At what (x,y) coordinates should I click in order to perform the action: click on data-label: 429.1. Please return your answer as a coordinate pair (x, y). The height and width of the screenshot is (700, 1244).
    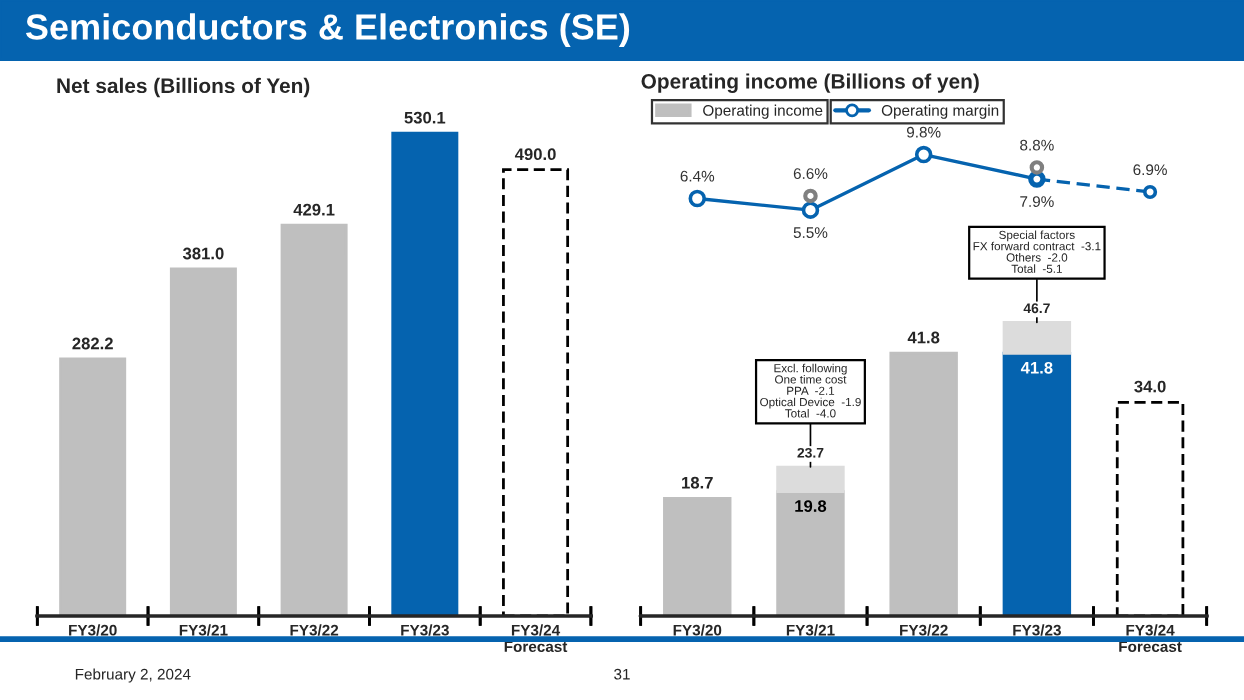
    Looking at the image, I should click on (314, 209).